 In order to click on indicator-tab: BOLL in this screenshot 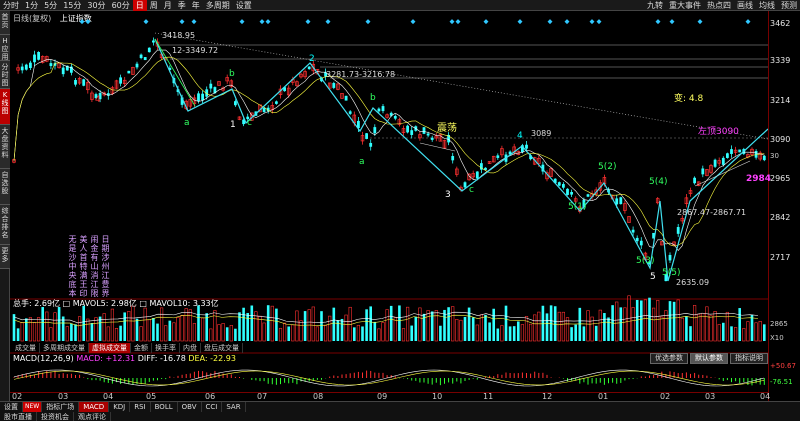, I will do `click(164, 407)`.